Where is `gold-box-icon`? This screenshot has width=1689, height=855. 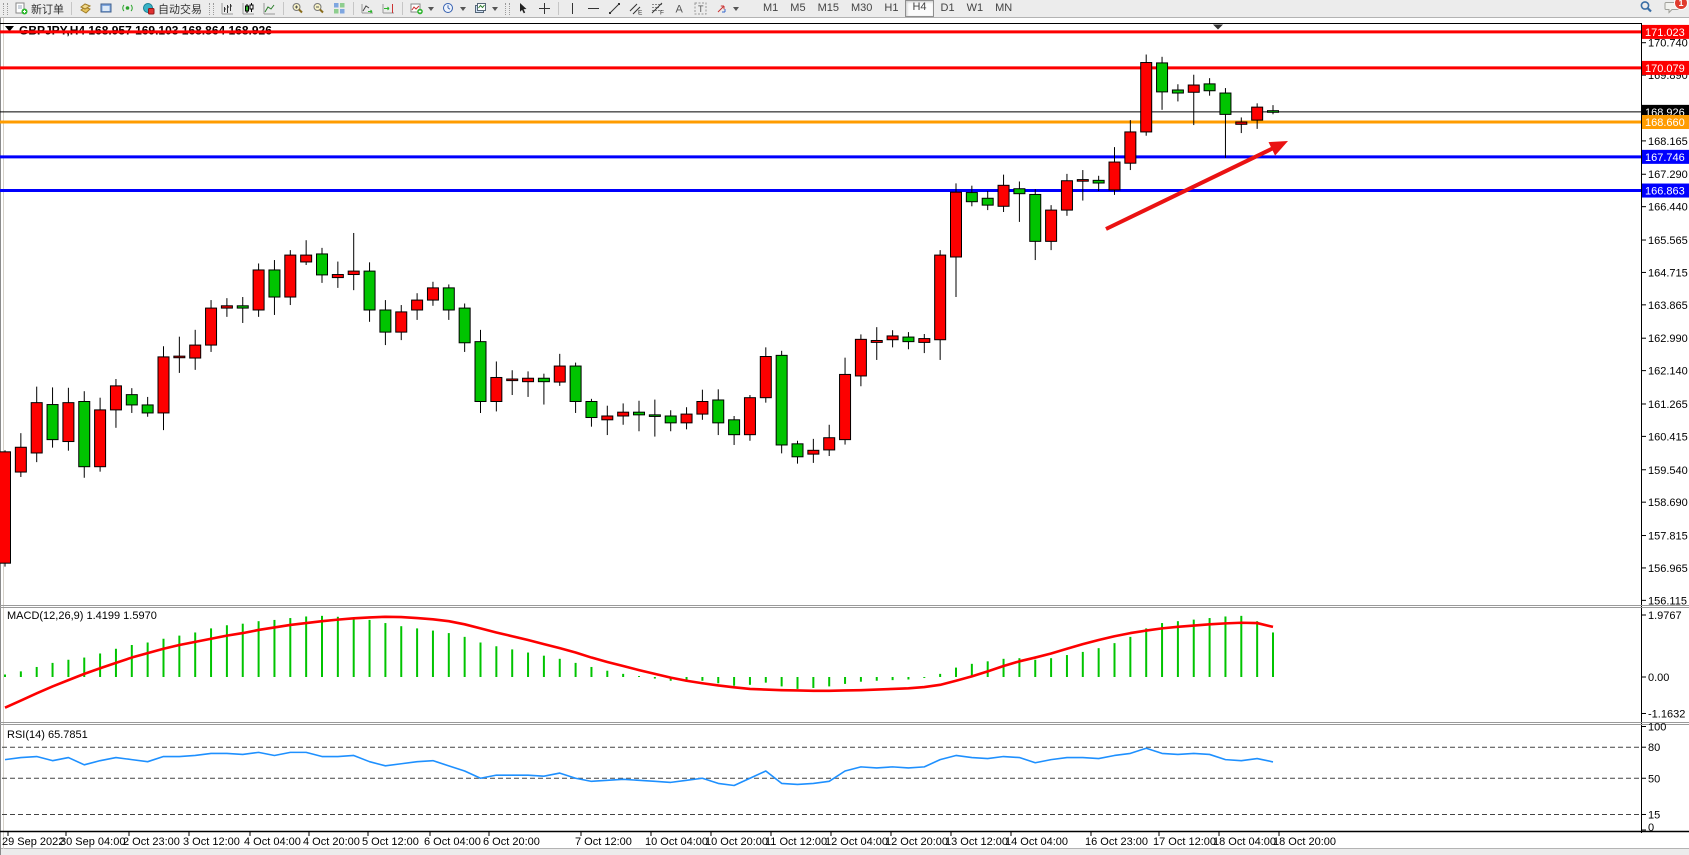 gold-box-icon is located at coordinates (85, 8).